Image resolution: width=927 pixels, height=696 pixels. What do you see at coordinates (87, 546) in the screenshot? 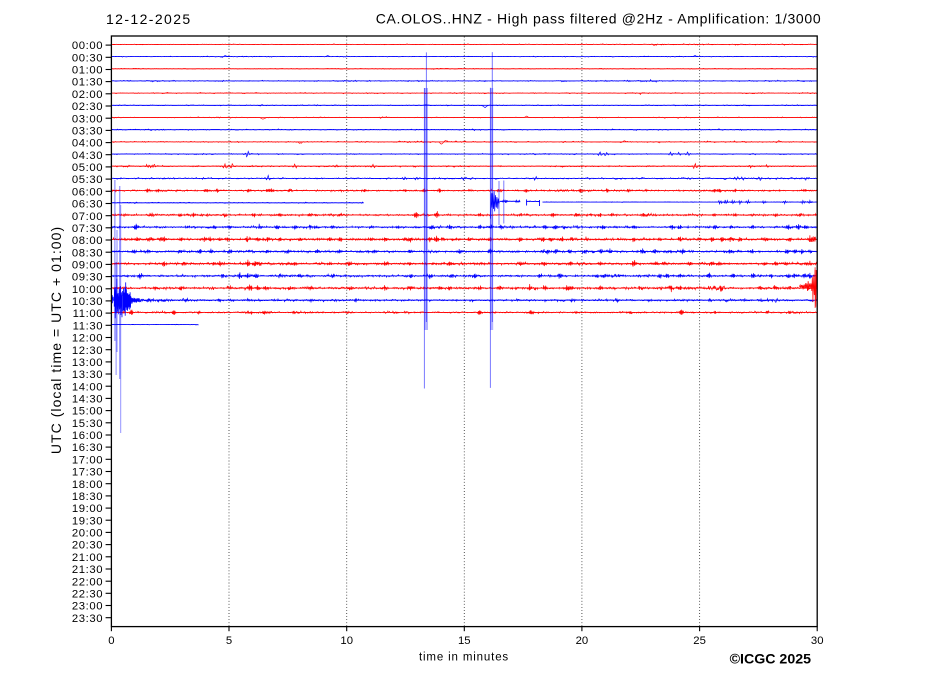
I see `svg-text: 20:30` at bounding box center [87, 546].